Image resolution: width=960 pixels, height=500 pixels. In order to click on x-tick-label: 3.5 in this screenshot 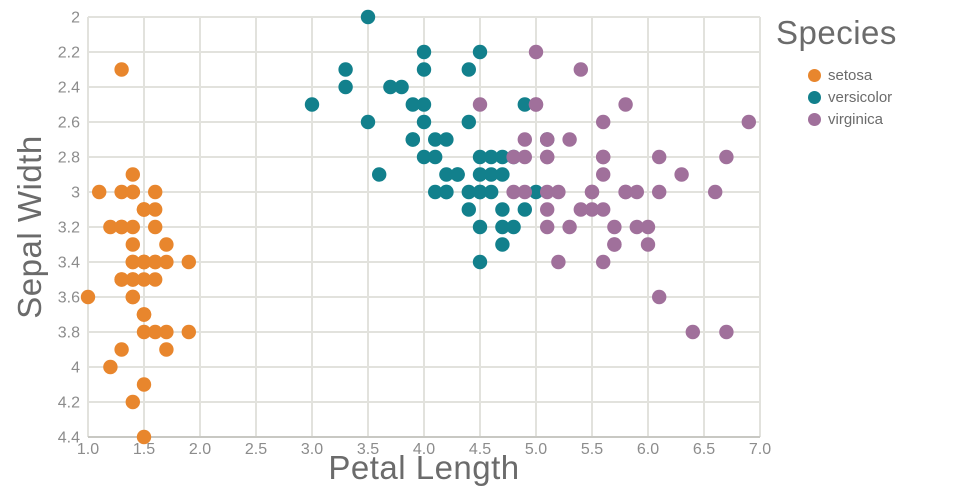, I will do `click(368, 449)`.